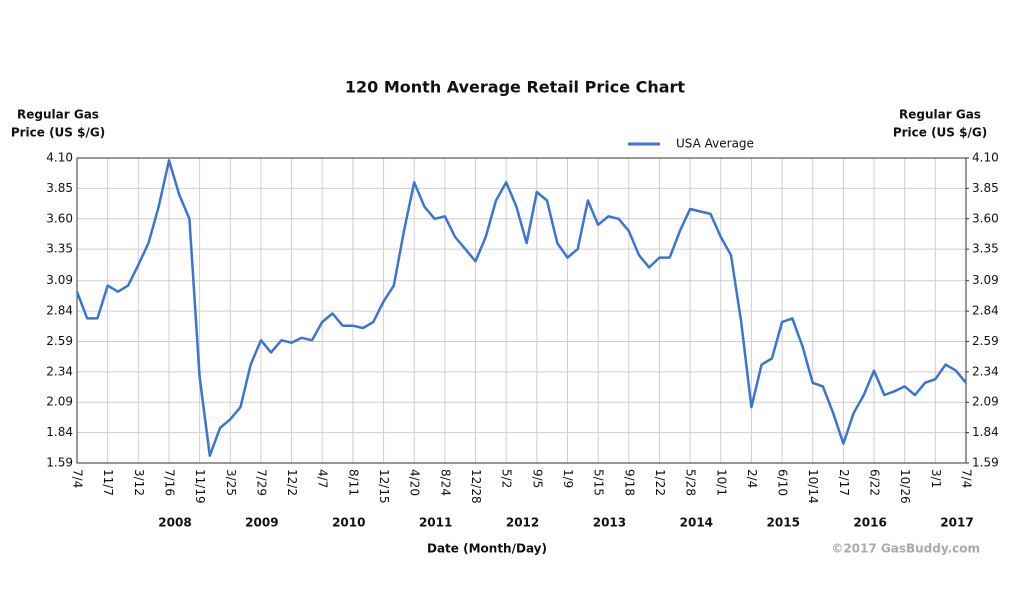 The height and width of the screenshot is (600, 1024). What do you see at coordinates (200, 486) in the screenshot?
I see `x-tick-label: 11/19` at bounding box center [200, 486].